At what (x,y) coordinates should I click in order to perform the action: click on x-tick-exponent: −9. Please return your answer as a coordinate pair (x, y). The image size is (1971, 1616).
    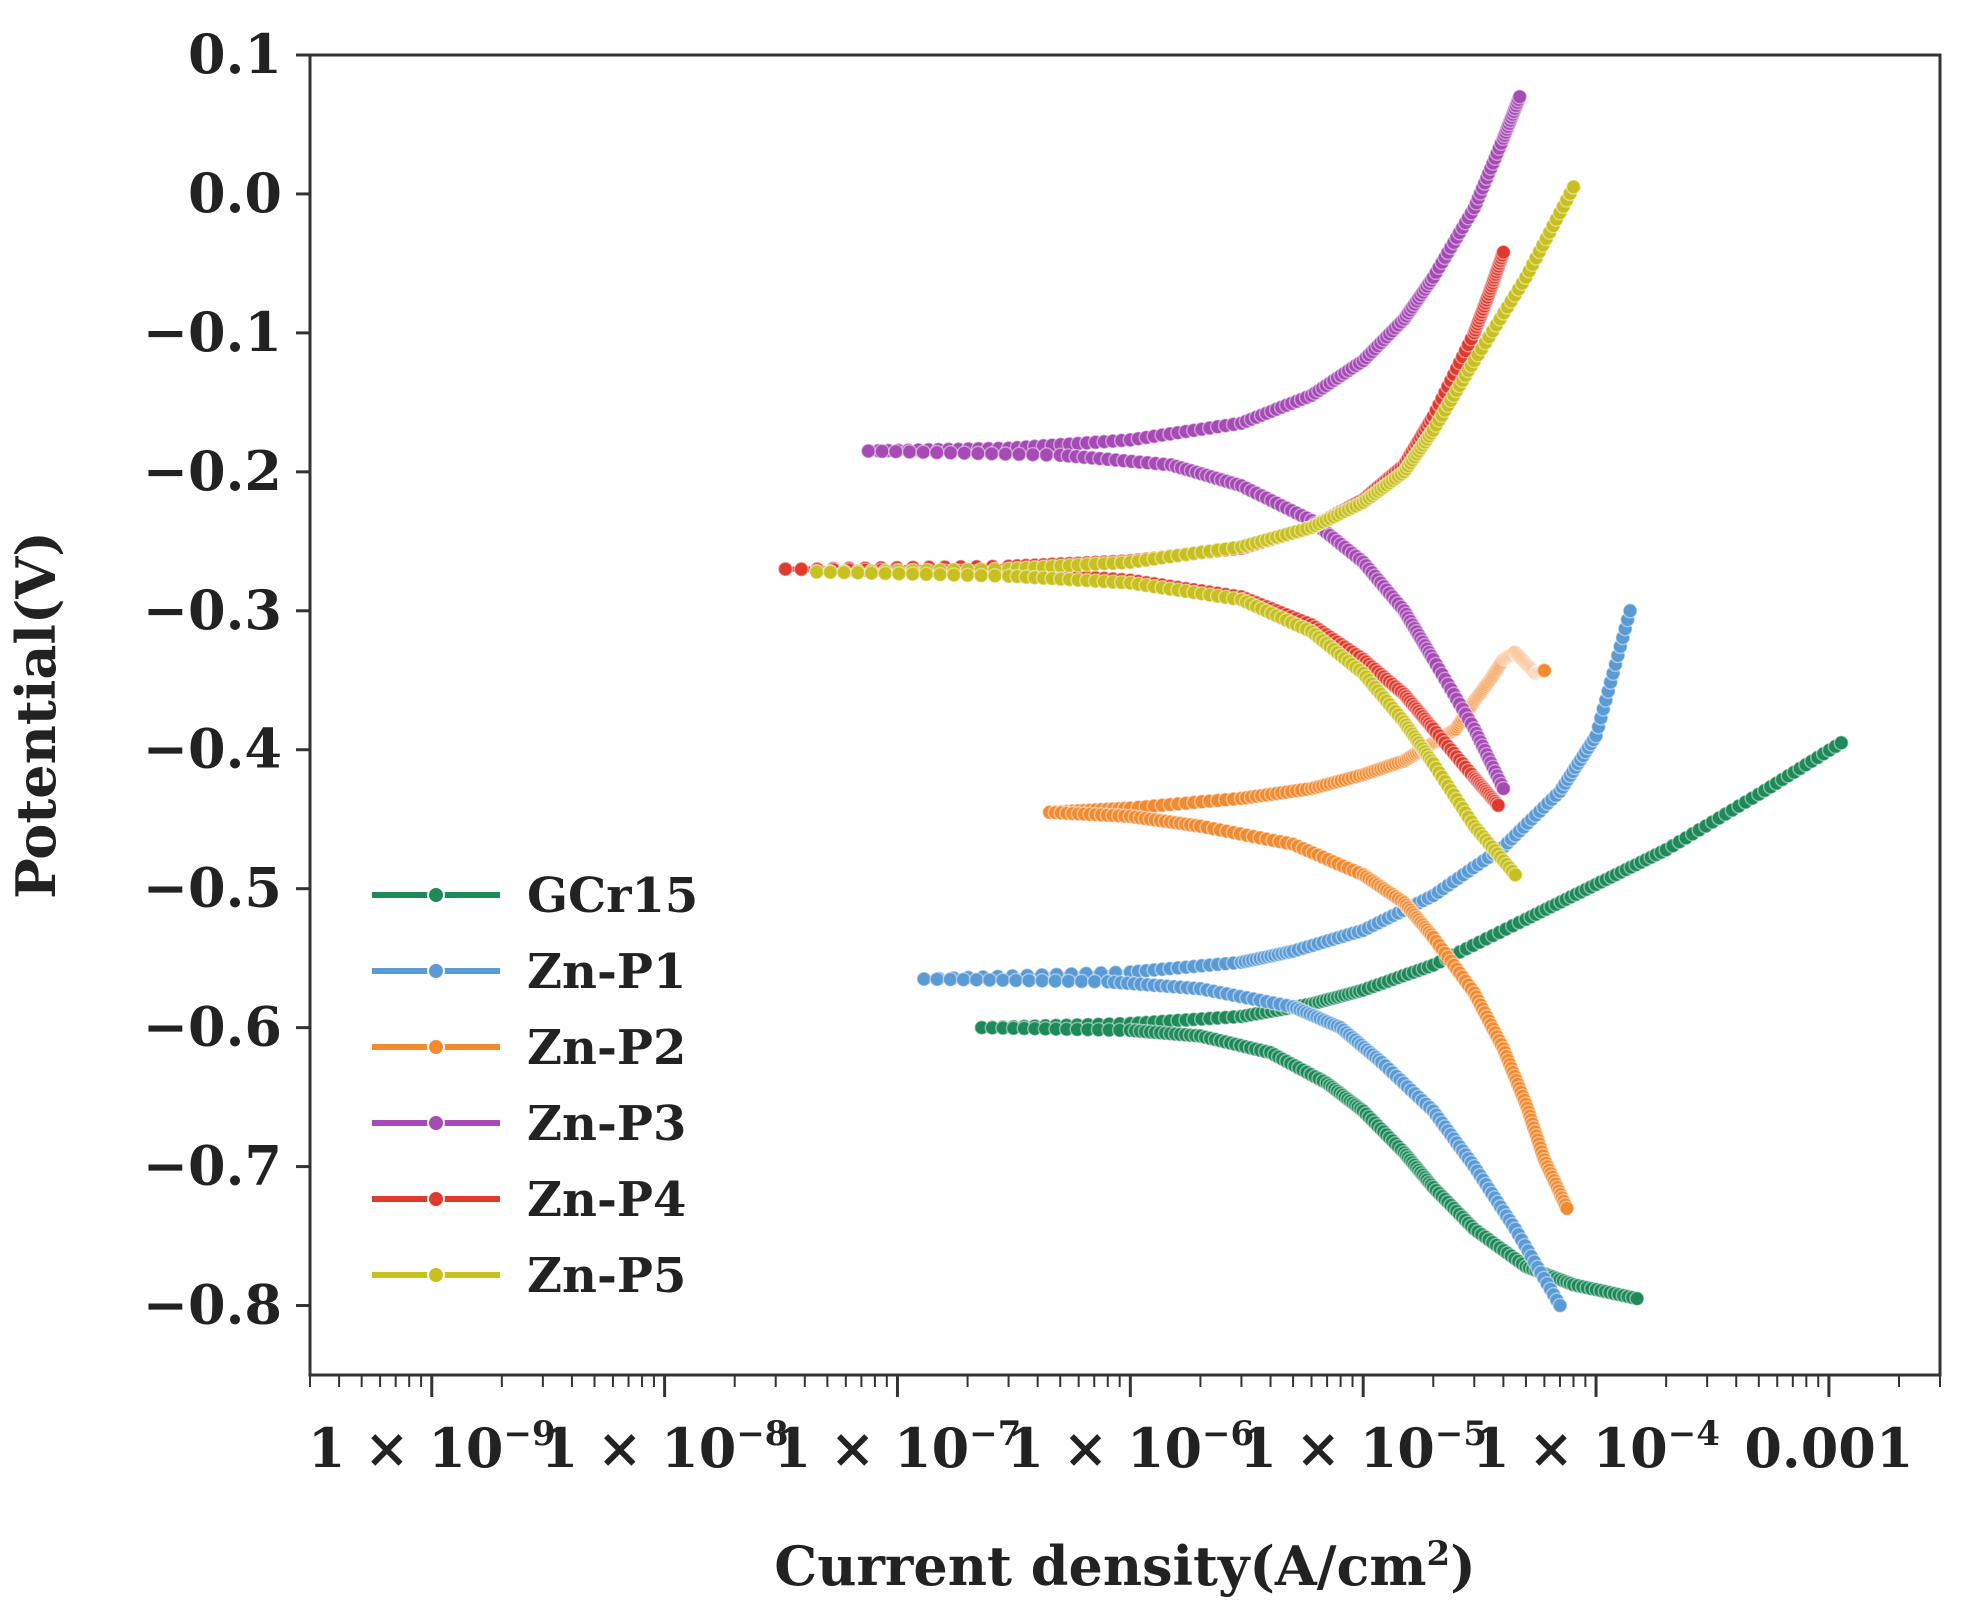
    Looking at the image, I should click on (529, 1434).